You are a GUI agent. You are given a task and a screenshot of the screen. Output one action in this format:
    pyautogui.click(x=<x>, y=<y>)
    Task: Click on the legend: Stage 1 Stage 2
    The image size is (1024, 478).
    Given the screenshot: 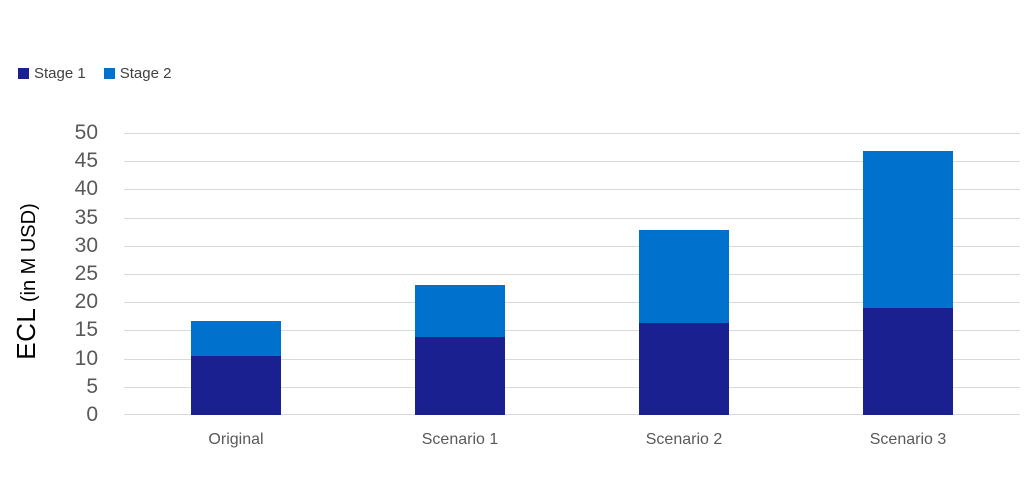 What is the action you would take?
    pyautogui.click(x=94, y=73)
    